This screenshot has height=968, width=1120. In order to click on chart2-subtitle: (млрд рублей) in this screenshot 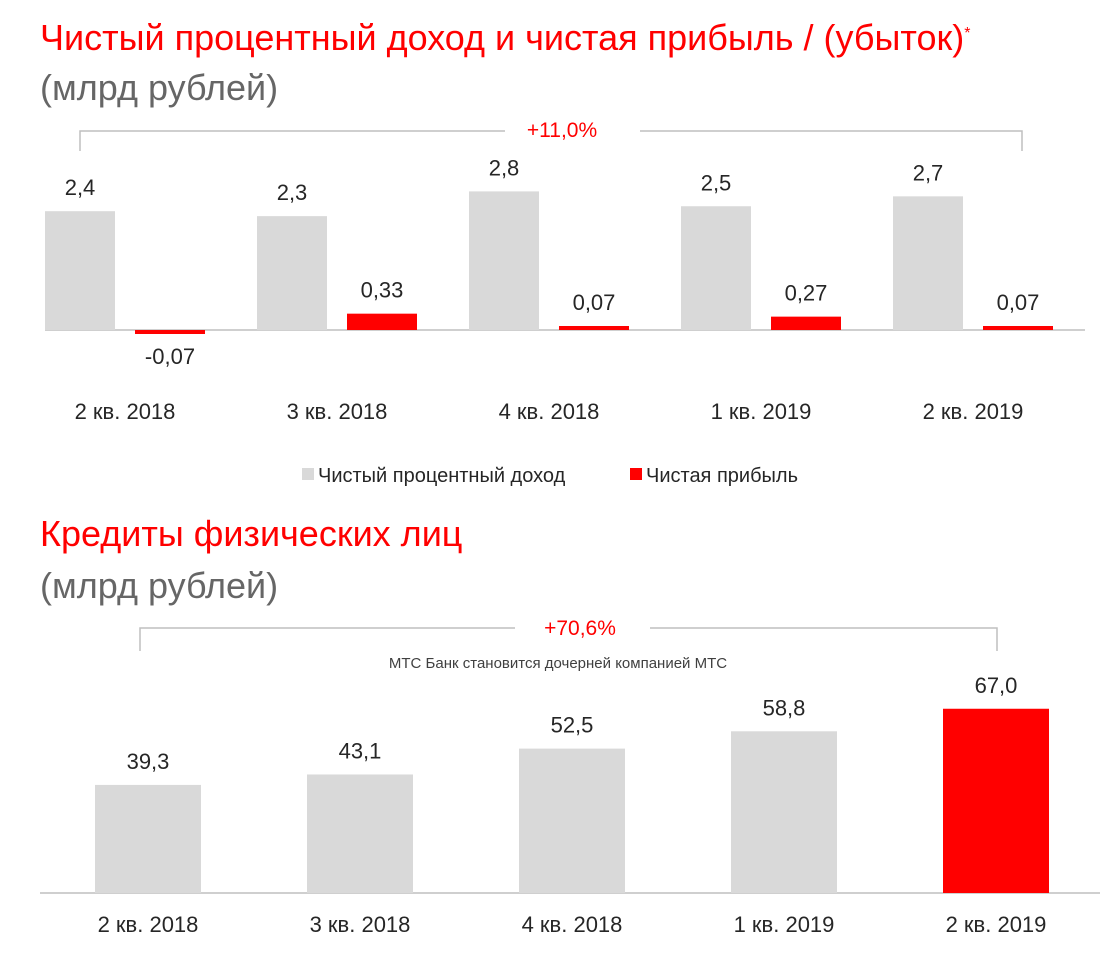, I will do `click(159, 585)`.